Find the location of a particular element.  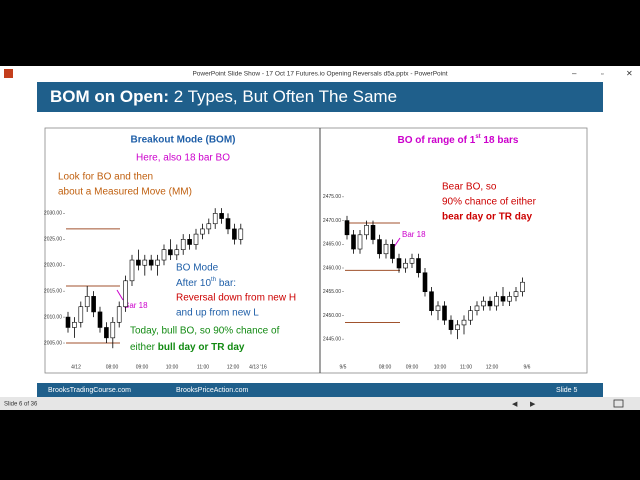

y-tick-label: 2460.00 is located at coordinates (332, 268).